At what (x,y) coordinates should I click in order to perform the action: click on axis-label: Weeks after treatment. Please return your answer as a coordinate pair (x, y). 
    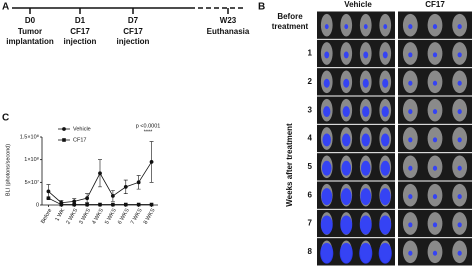
    Looking at the image, I should click on (289, 165).